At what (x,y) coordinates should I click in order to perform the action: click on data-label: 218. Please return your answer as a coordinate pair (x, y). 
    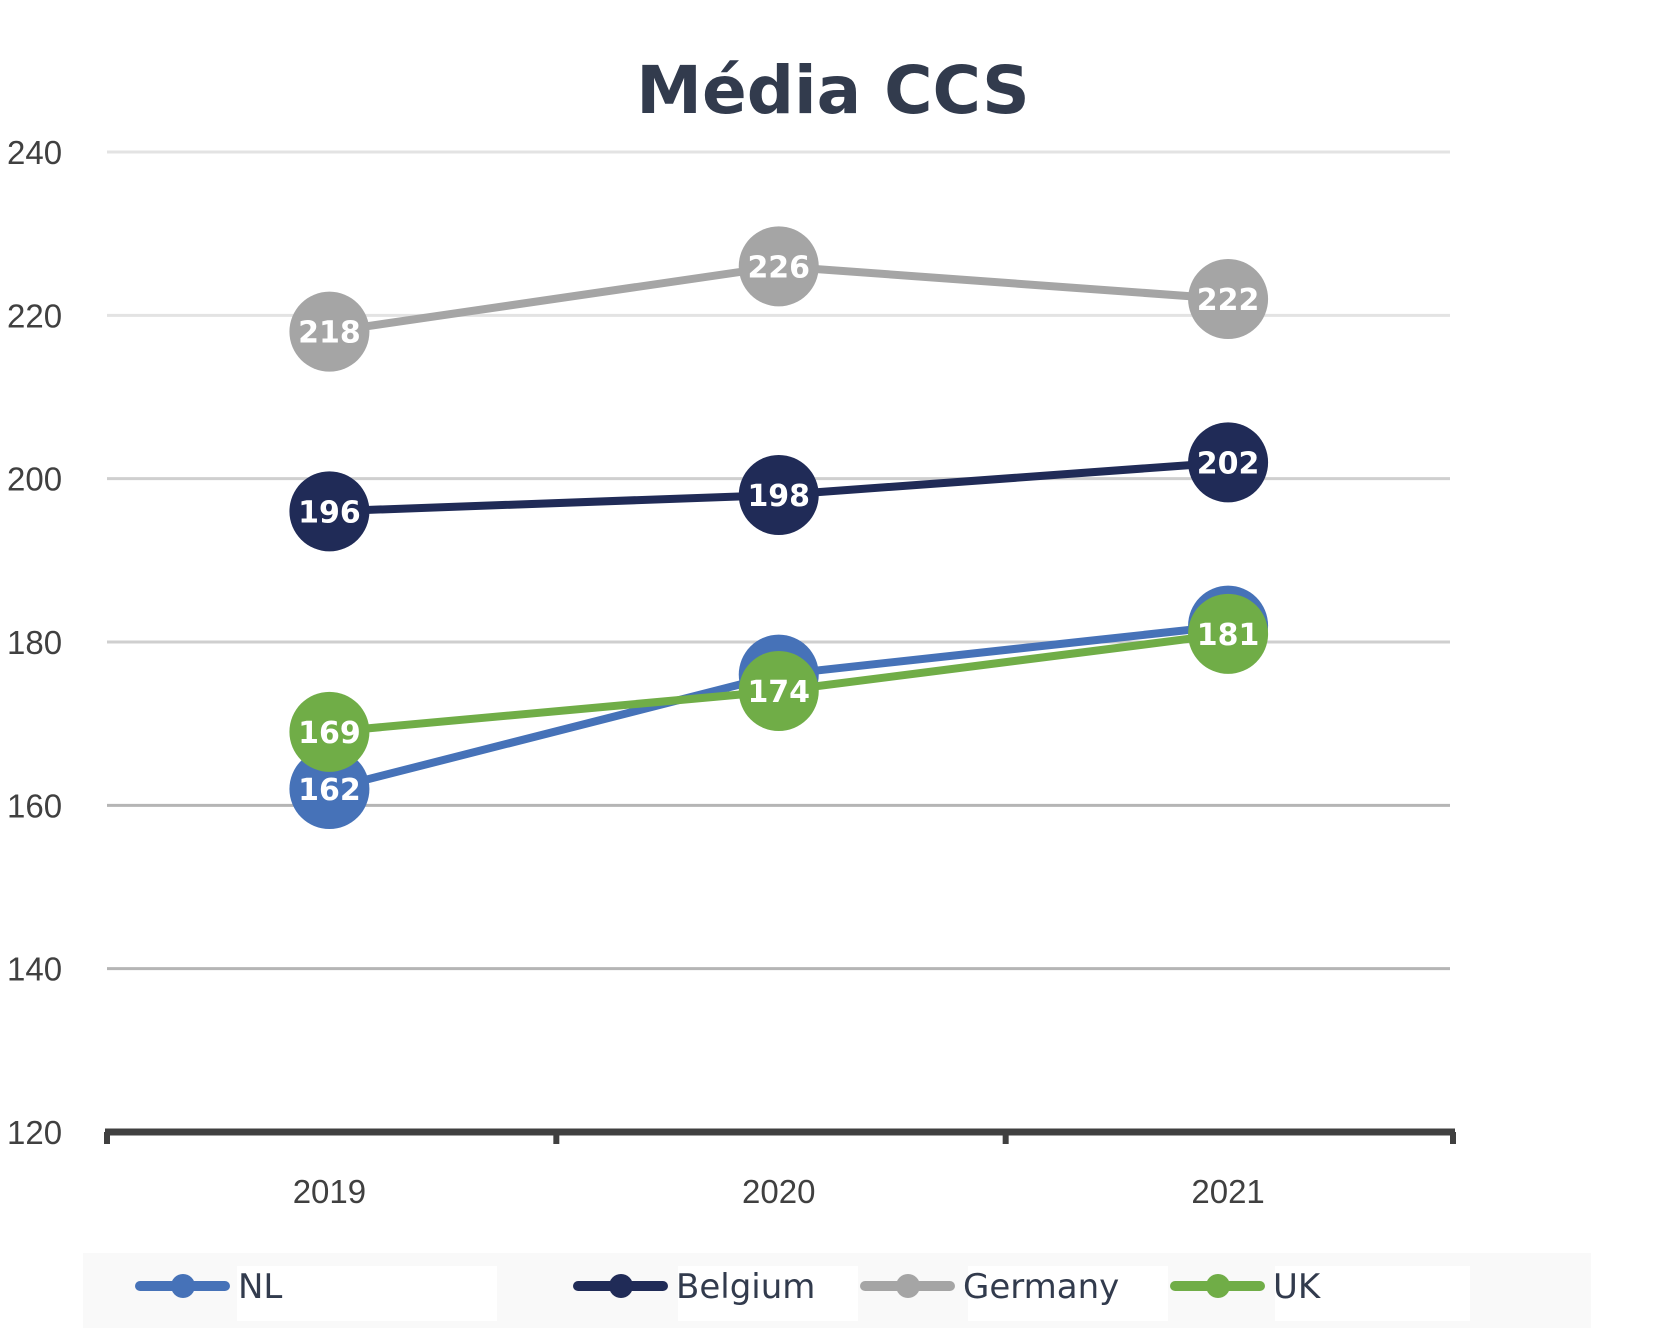
    Looking at the image, I should click on (329, 333).